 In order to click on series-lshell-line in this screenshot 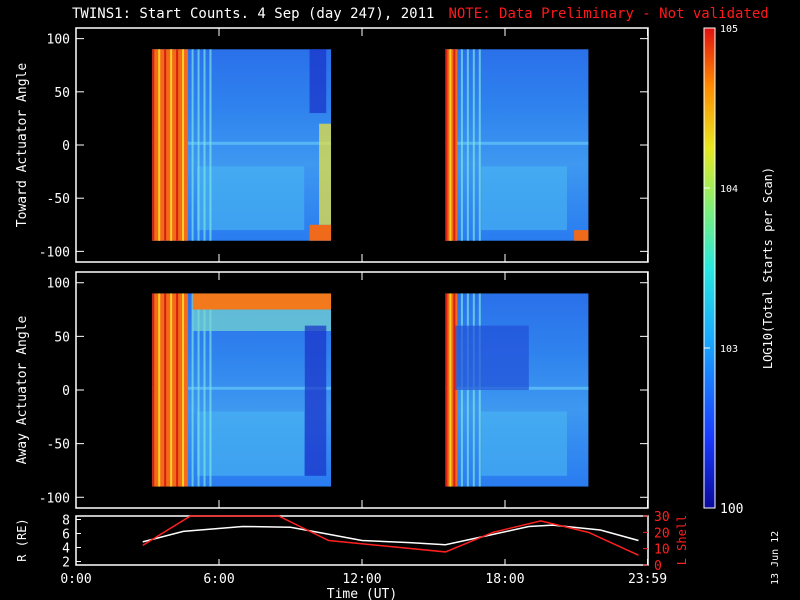, I will do `click(390, 535)`.